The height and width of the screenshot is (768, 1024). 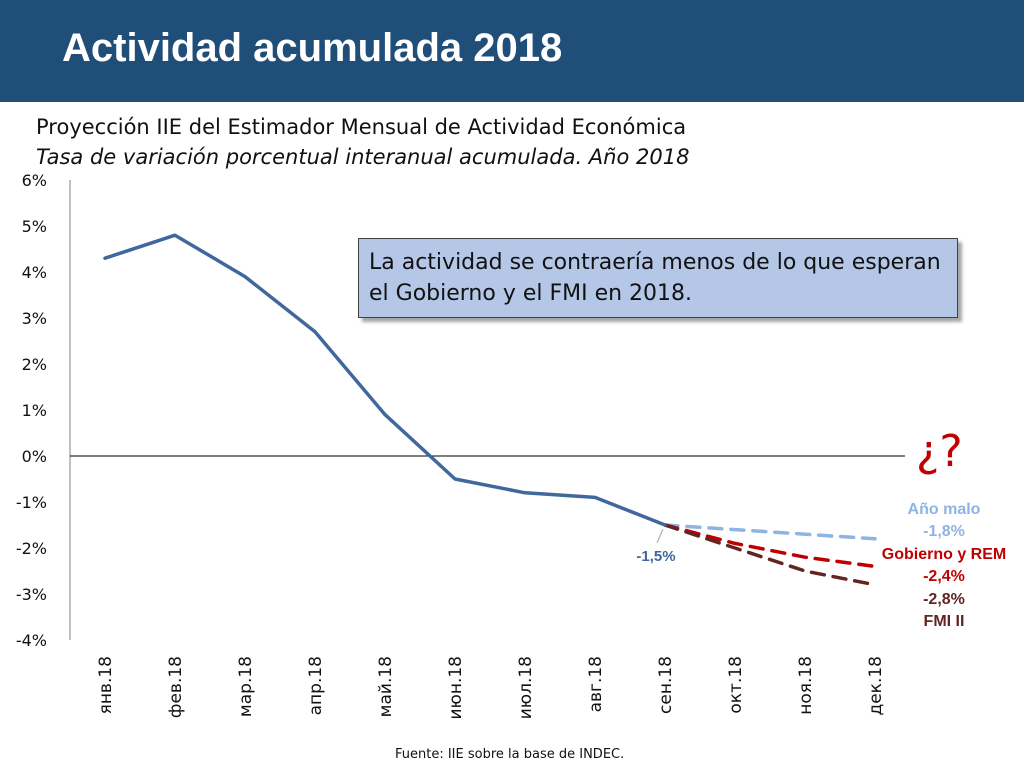 I want to click on series-line-fmi, so click(x=770, y=555).